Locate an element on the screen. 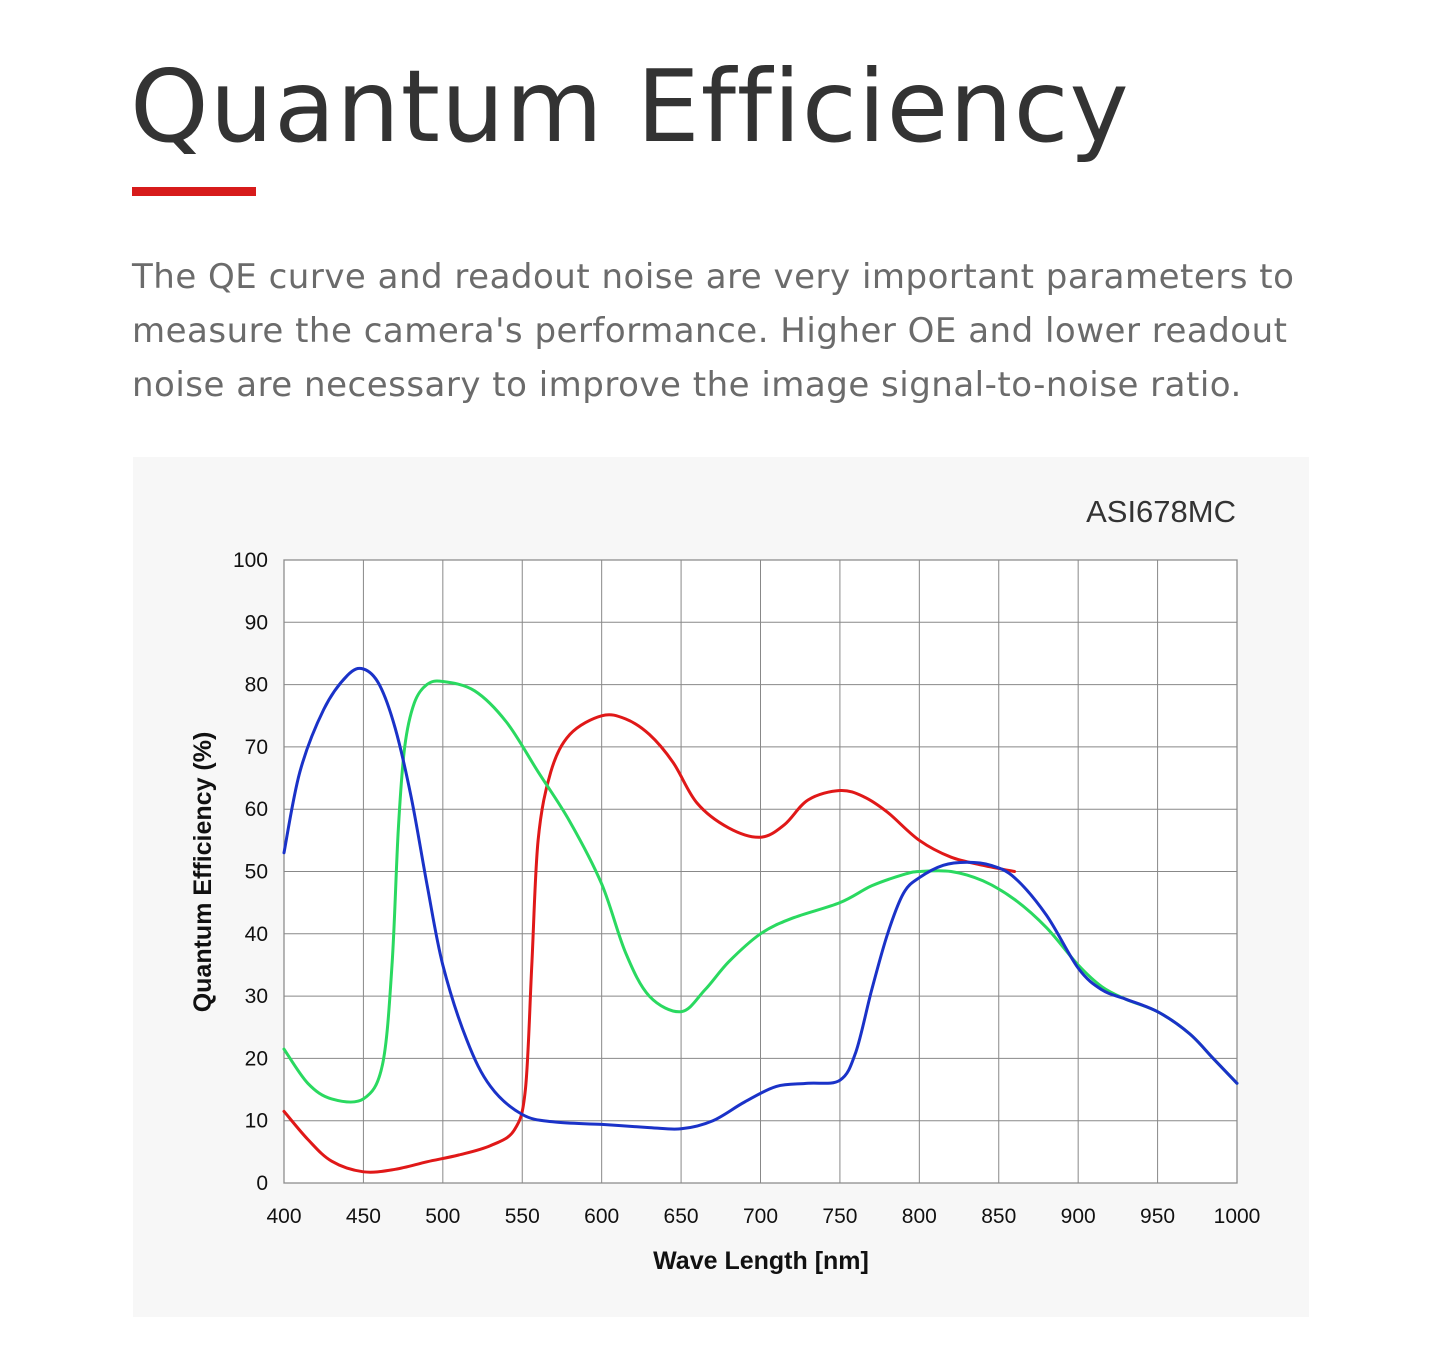 Image resolution: width=1436 pixels, height=1351 pixels. x-tick-label: 650 is located at coordinates (681, 1216).